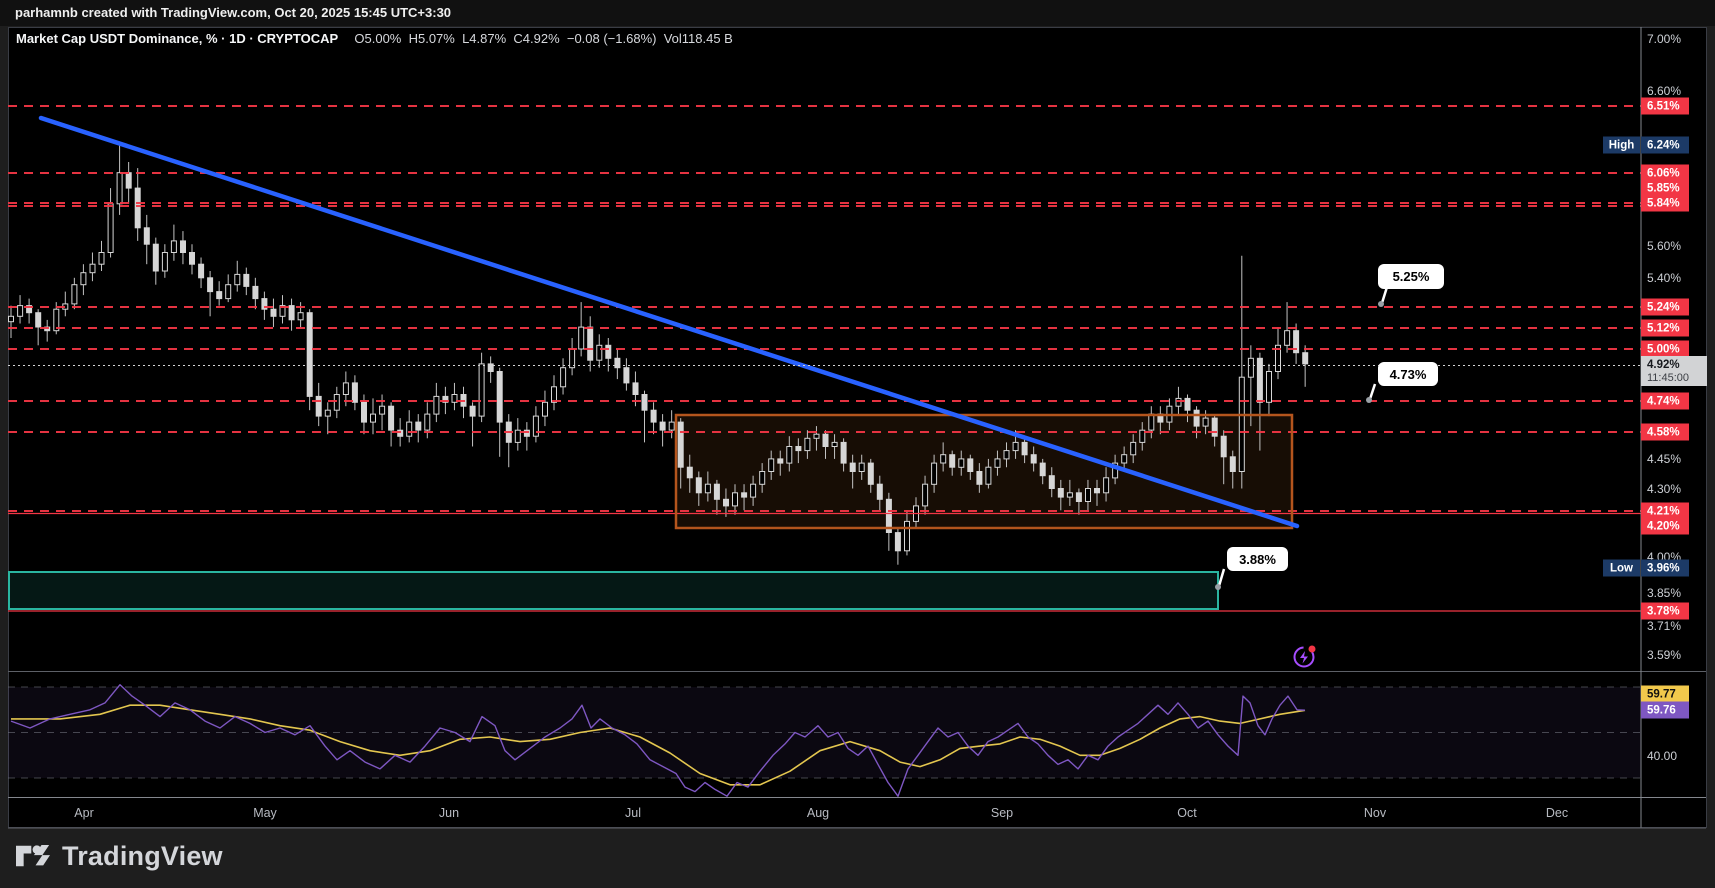  What do you see at coordinates (658, 745) in the screenshot?
I see `rsi-ma-line` at bounding box center [658, 745].